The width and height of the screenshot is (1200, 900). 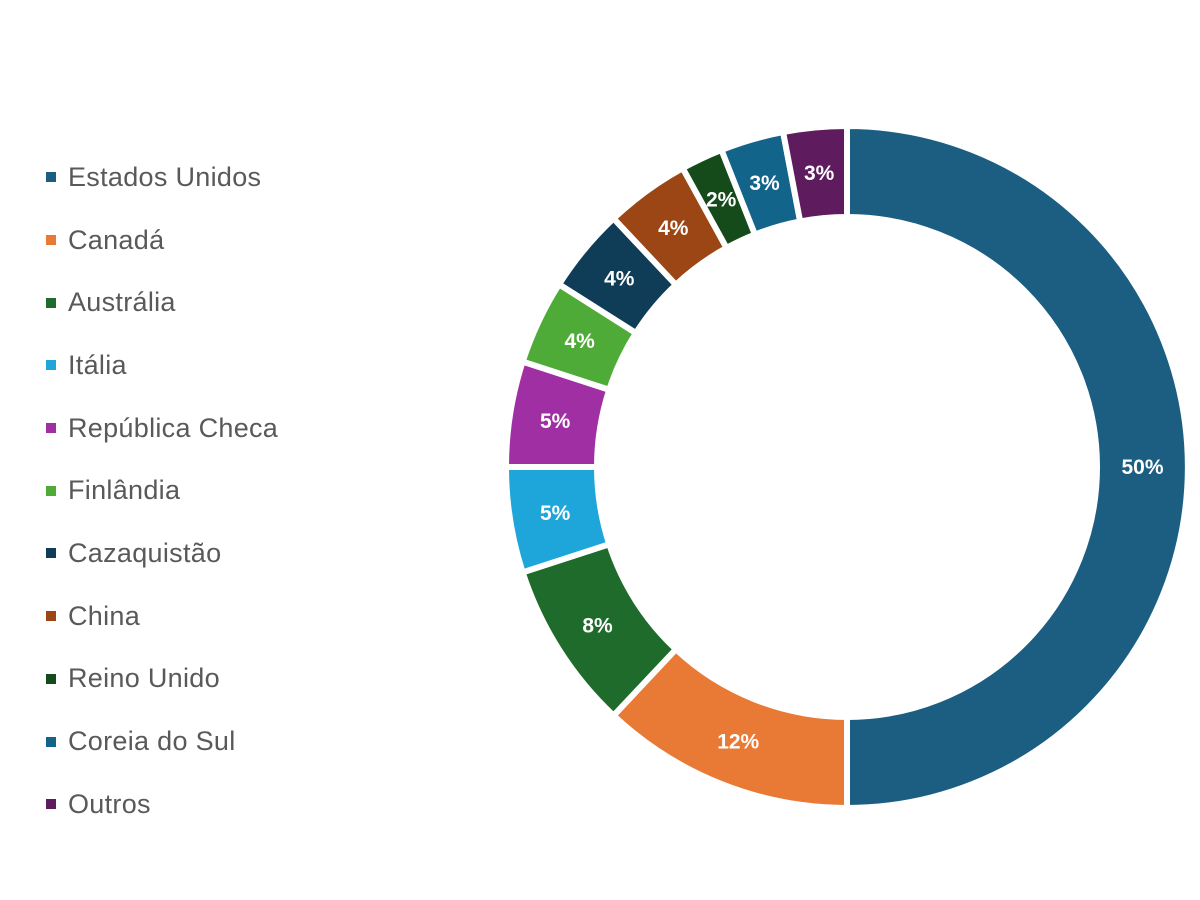 What do you see at coordinates (162, 804) in the screenshot?
I see `legend-item: Outros` at bounding box center [162, 804].